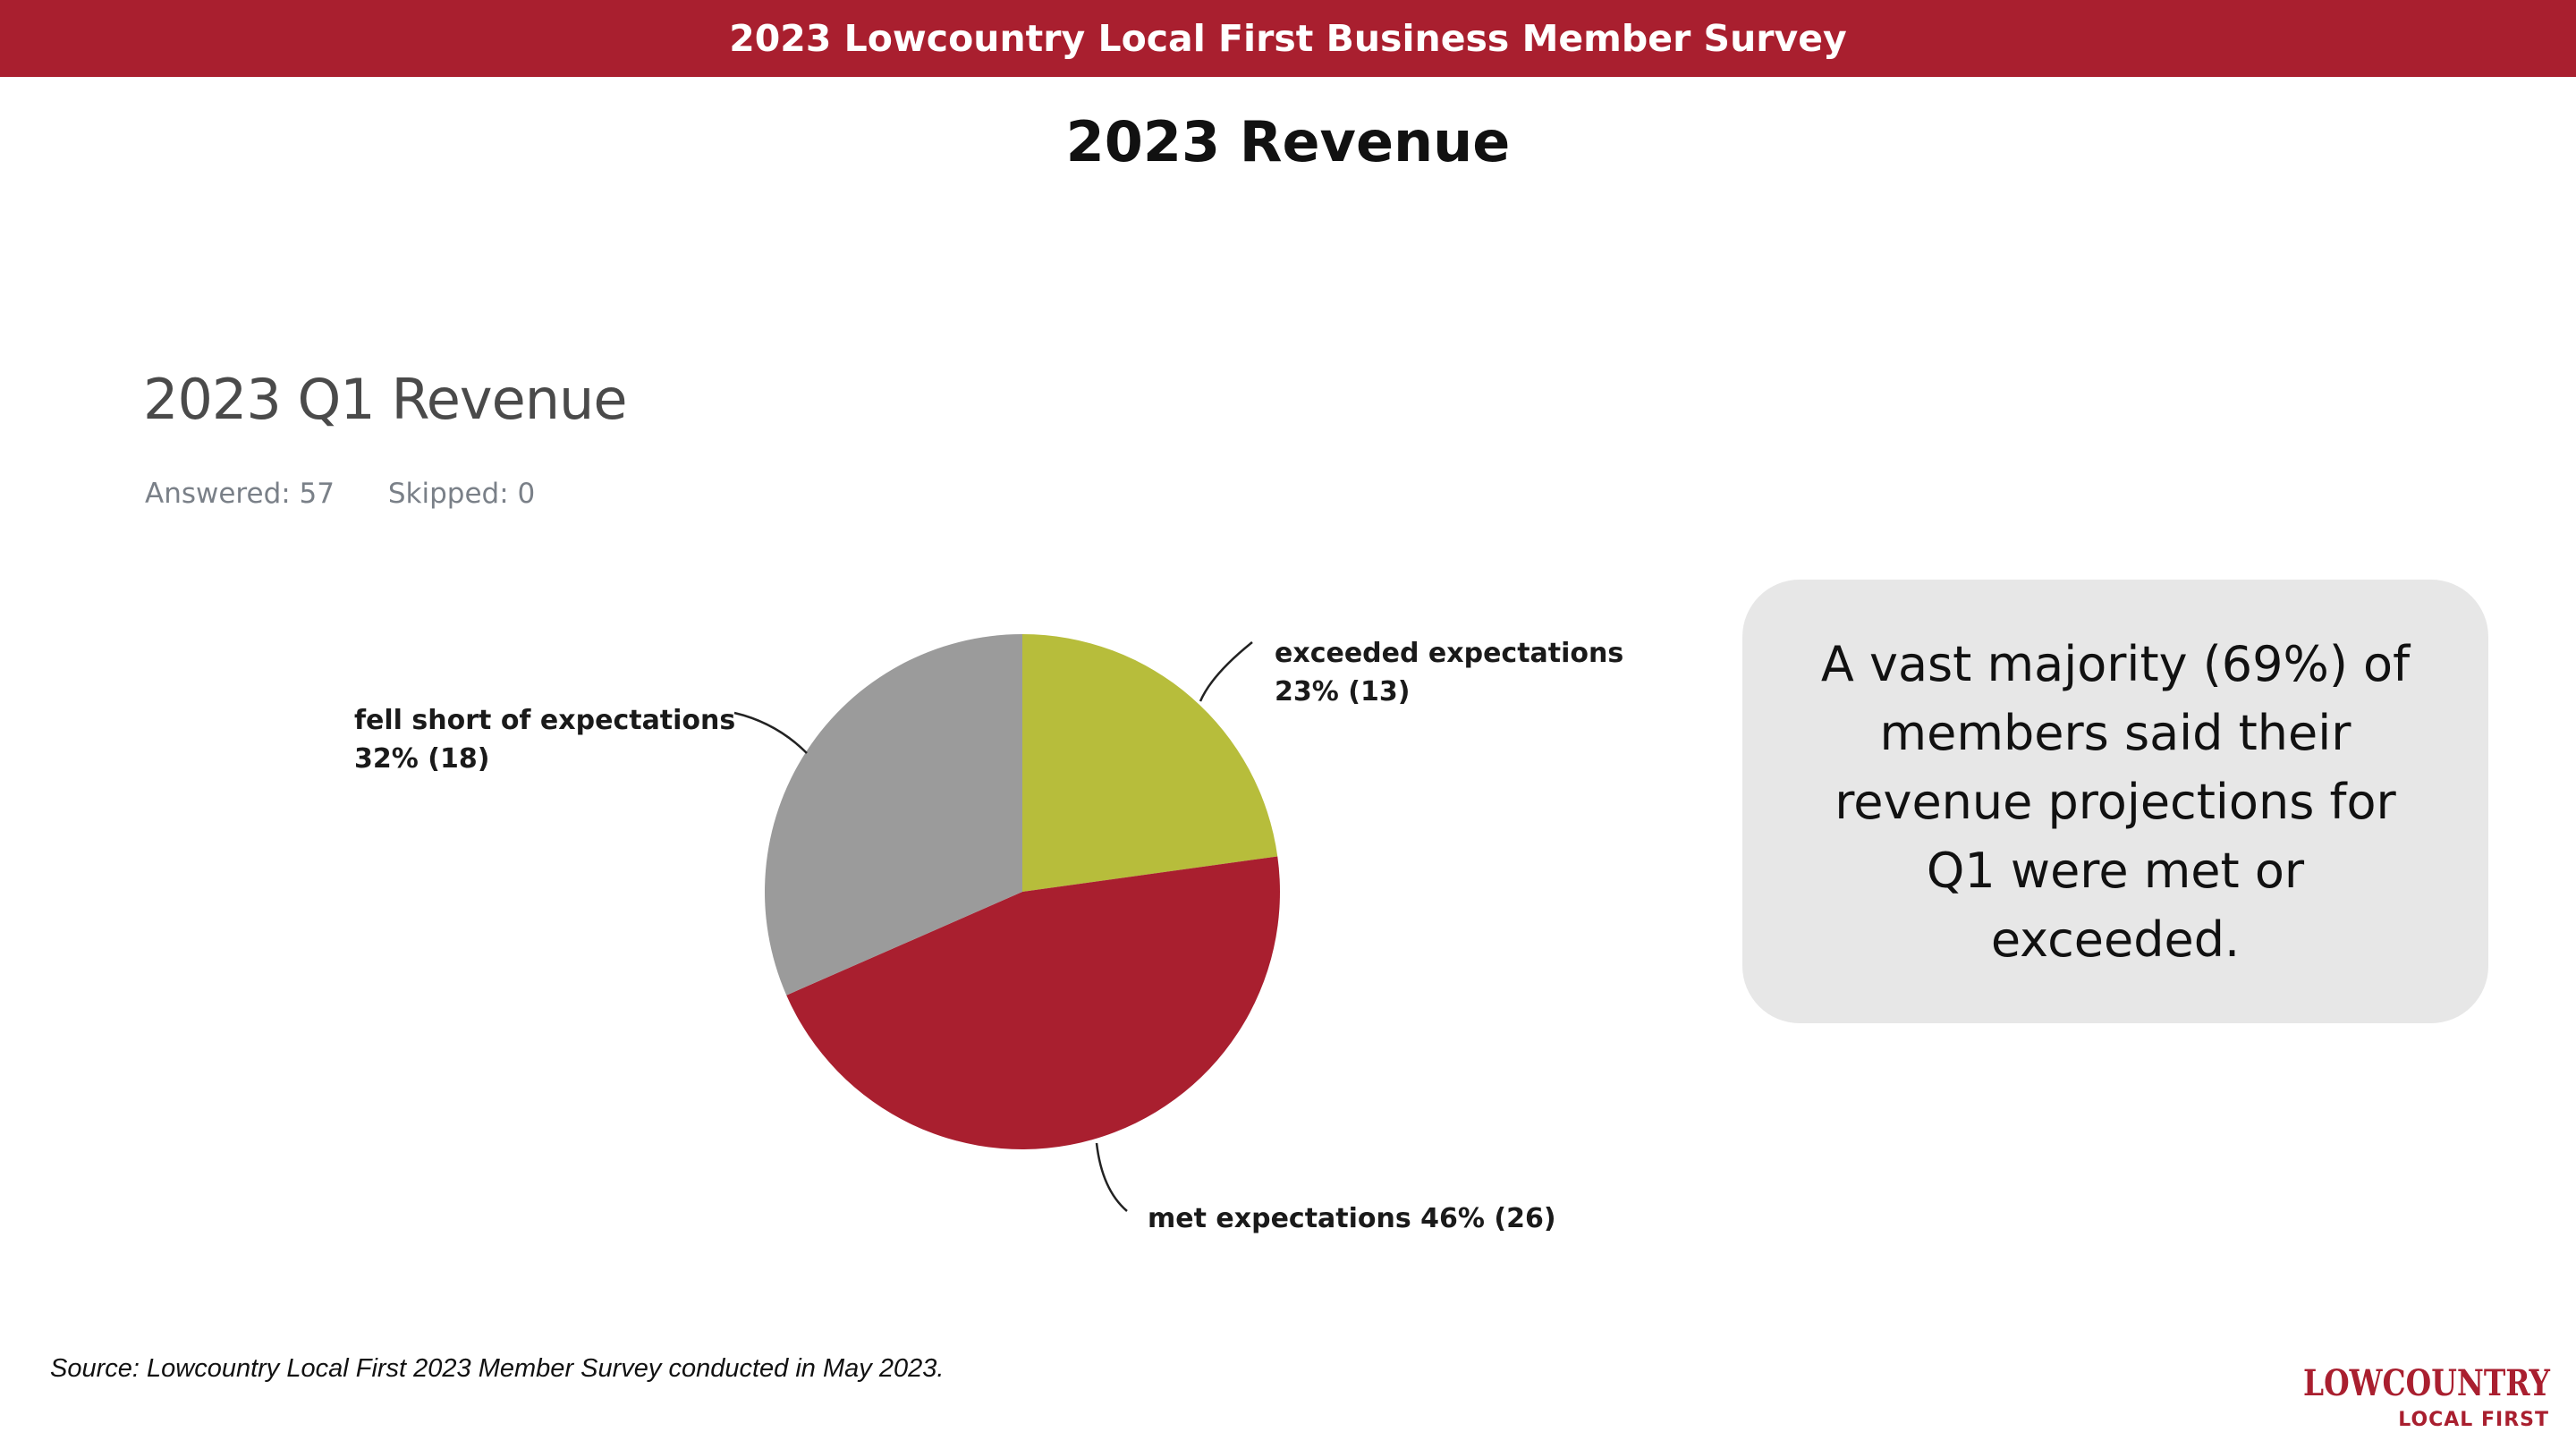 This screenshot has width=2576, height=1449. I want to click on lowcountry-local-first-logo: LOWCOUNTRY LOCAL FIRST, so click(2426, 1396).